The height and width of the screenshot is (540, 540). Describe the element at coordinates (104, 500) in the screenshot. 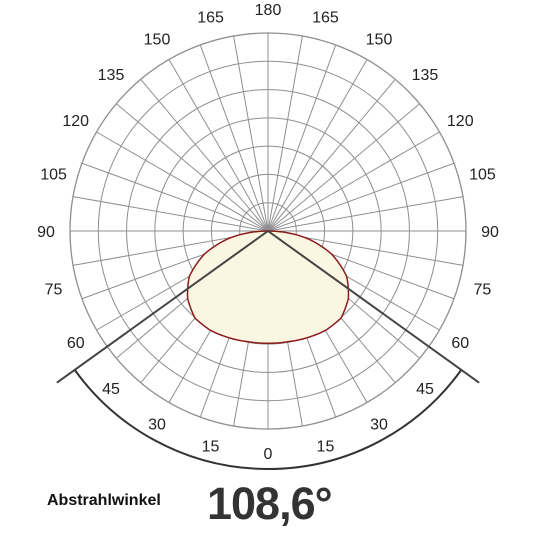

I see `beam-angle-label: Abstrahlwinkel` at that location.